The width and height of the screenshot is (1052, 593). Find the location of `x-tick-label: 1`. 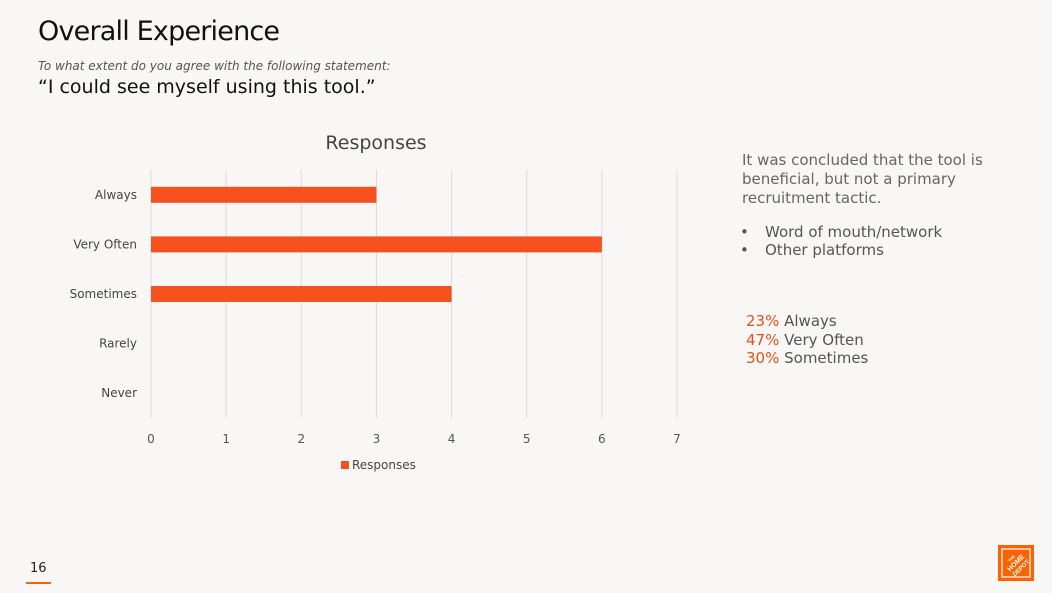

x-tick-label: 1 is located at coordinates (226, 439).